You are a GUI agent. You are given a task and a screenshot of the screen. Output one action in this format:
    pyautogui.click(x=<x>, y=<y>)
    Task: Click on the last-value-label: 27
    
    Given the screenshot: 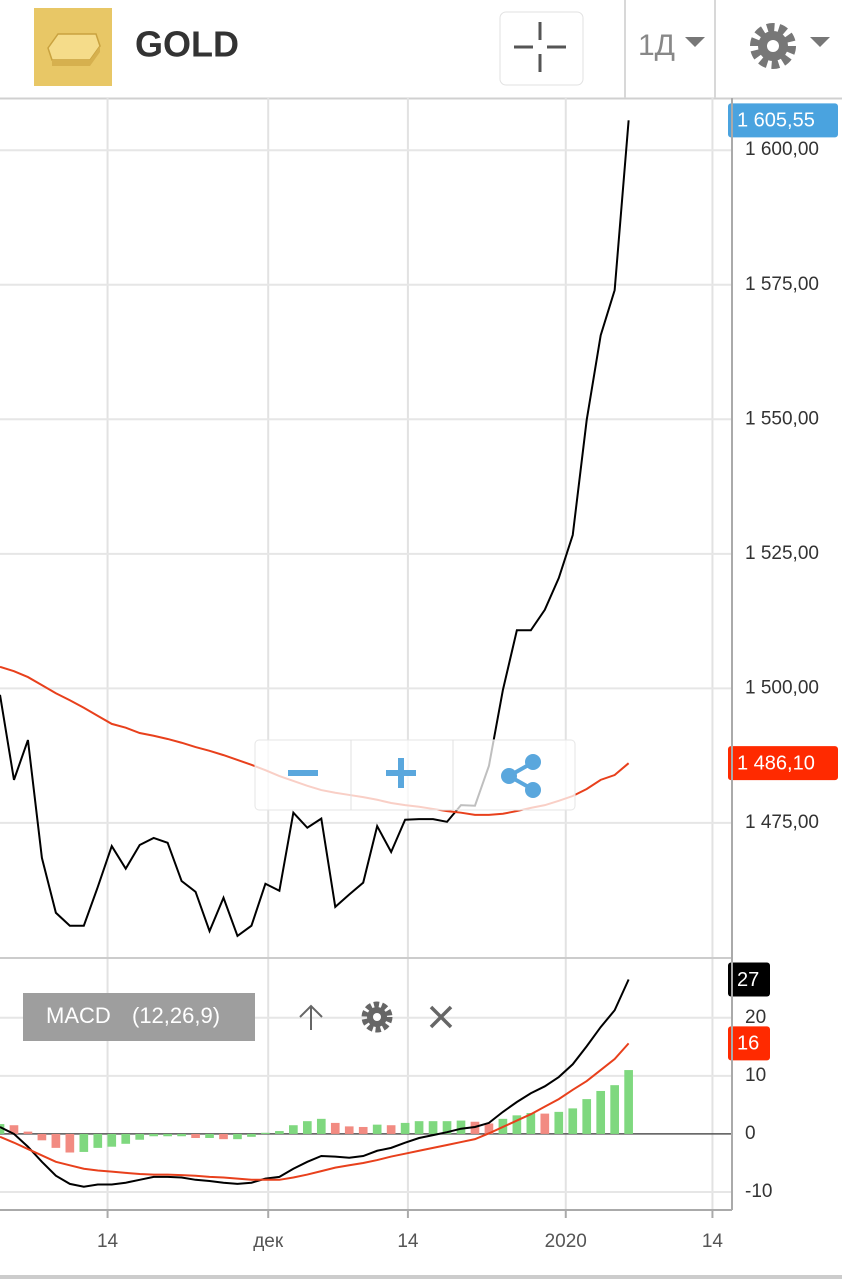 What is the action you would take?
    pyautogui.click(x=748, y=980)
    